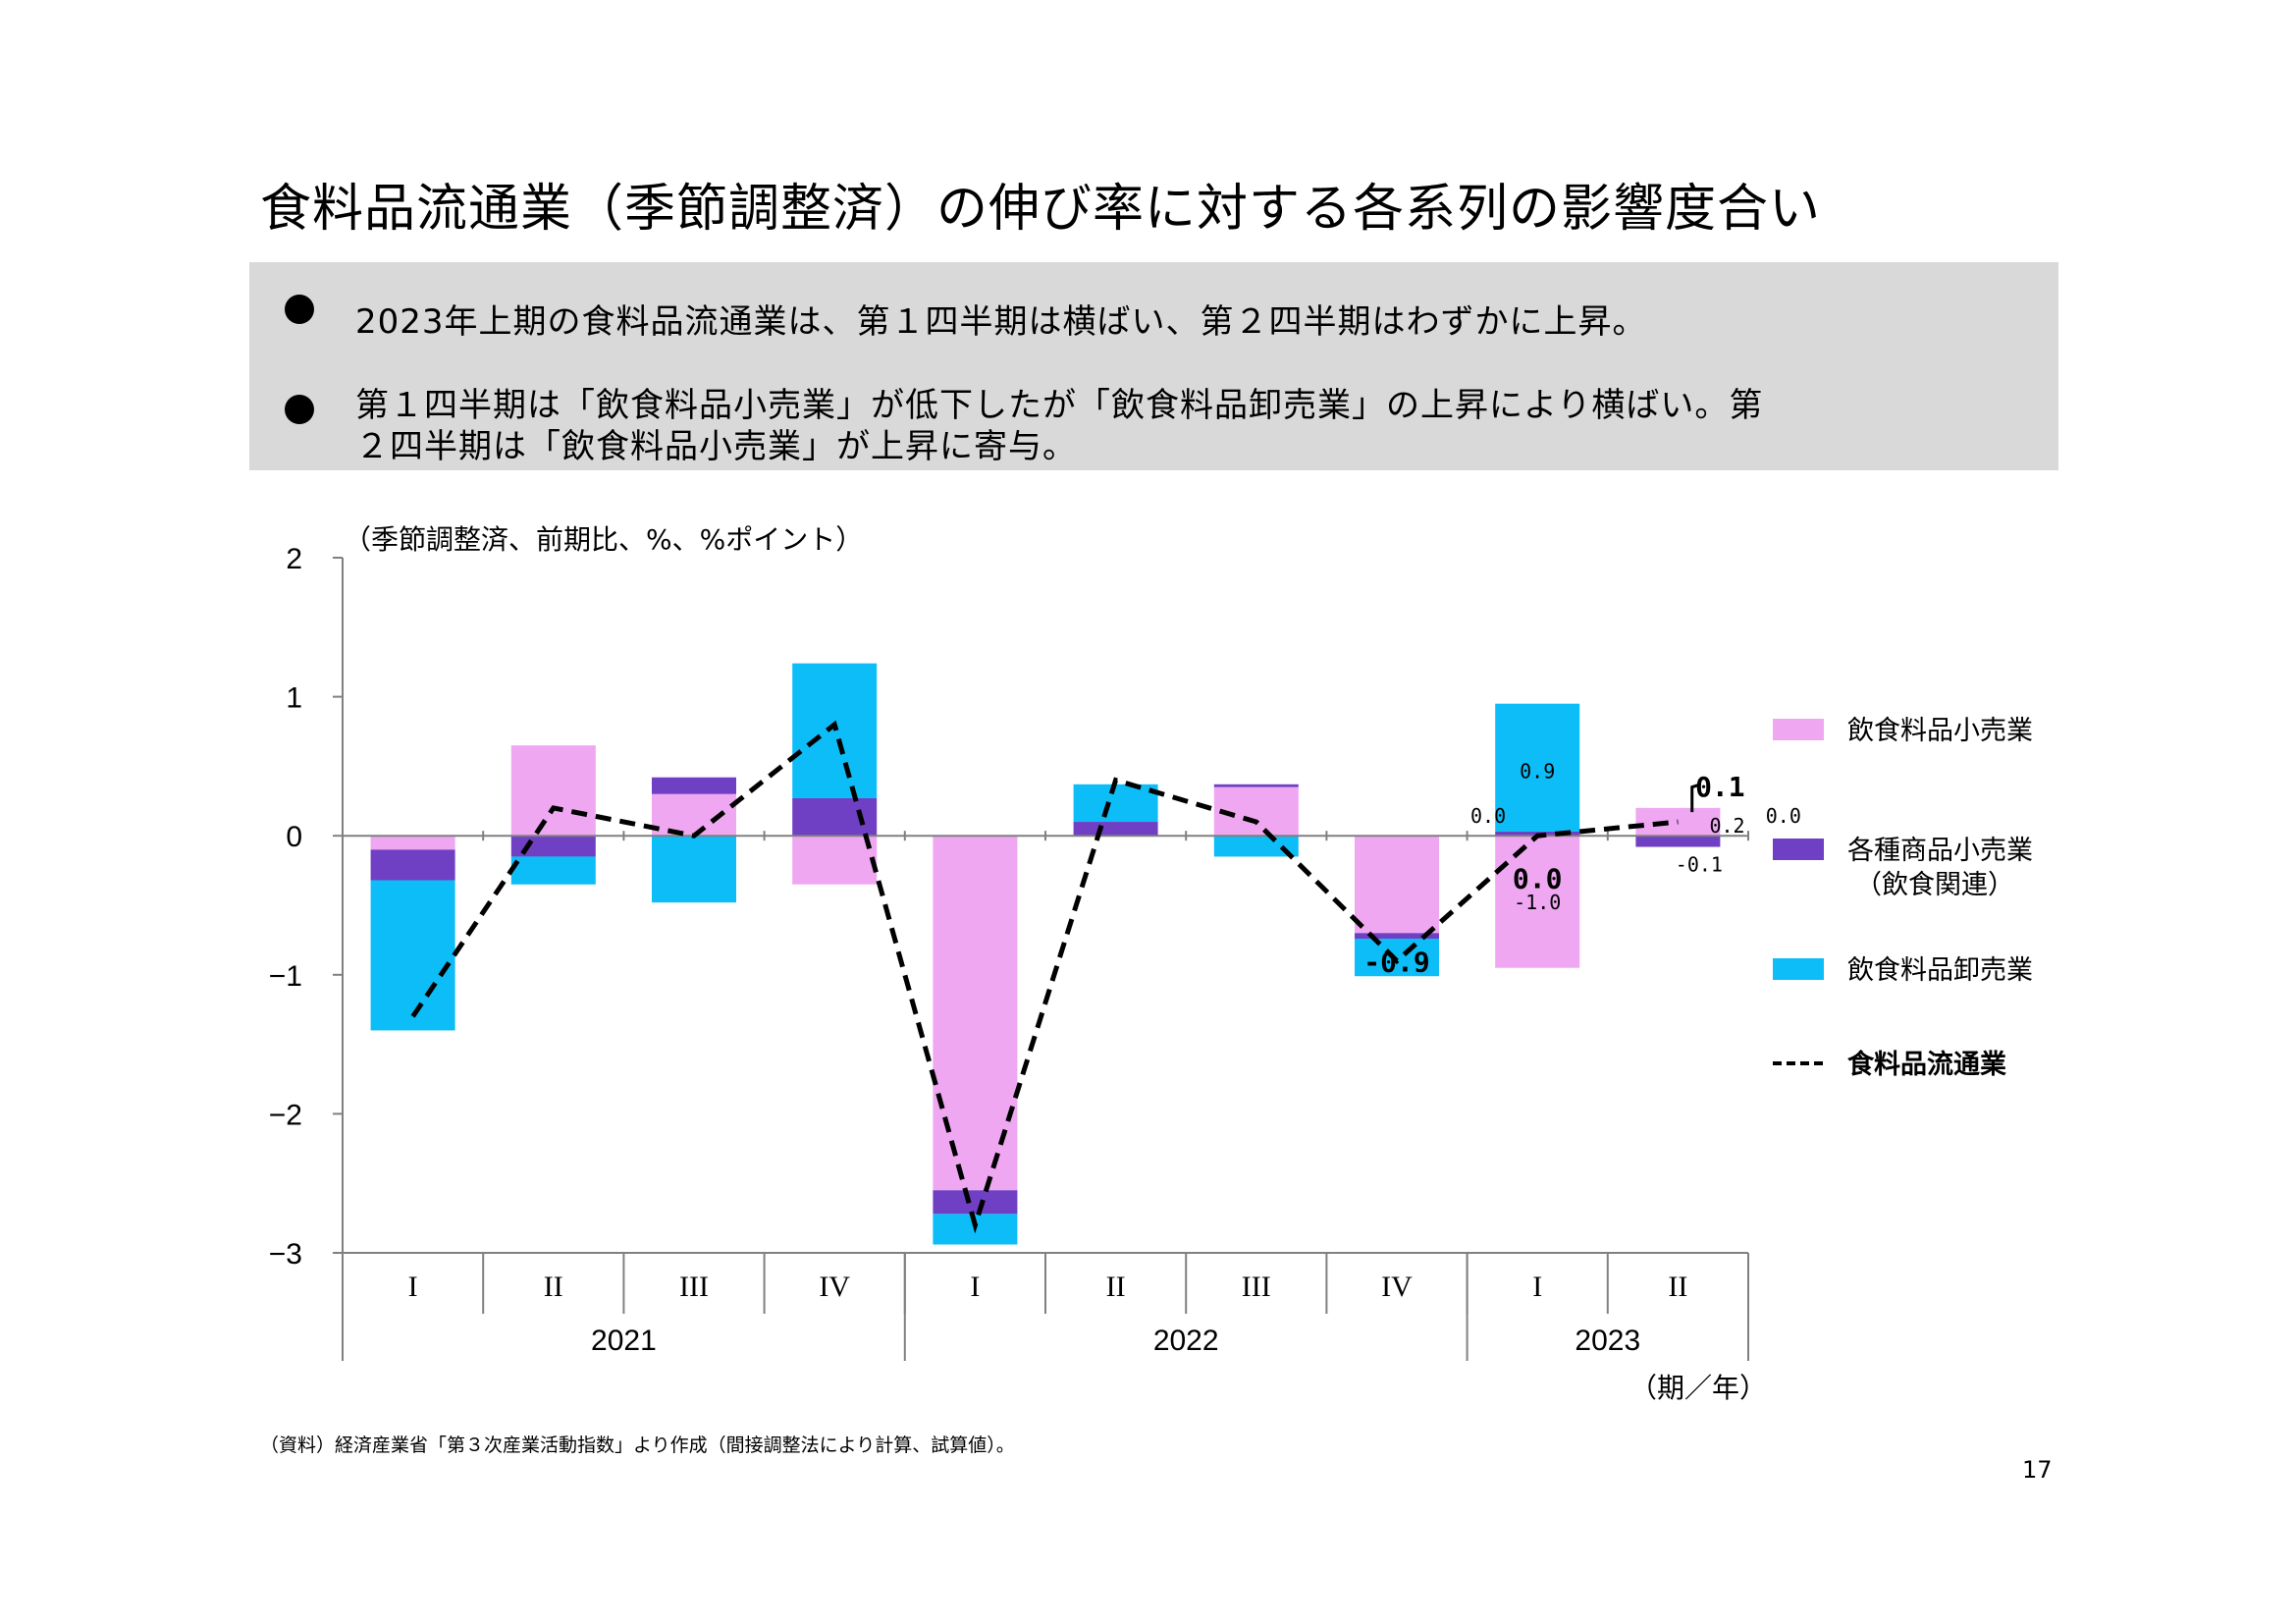 The image size is (2296, 1624). What do you see at coordinates (1537, 1287) in the screenshot?
I see `category-label-9: I` at bounding box center [1537, 1287].